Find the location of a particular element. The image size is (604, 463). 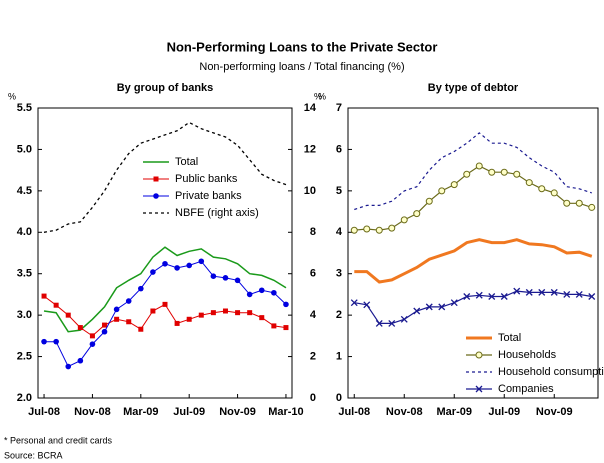

panel-title: By group of banks is located at coordinates (165, 88).